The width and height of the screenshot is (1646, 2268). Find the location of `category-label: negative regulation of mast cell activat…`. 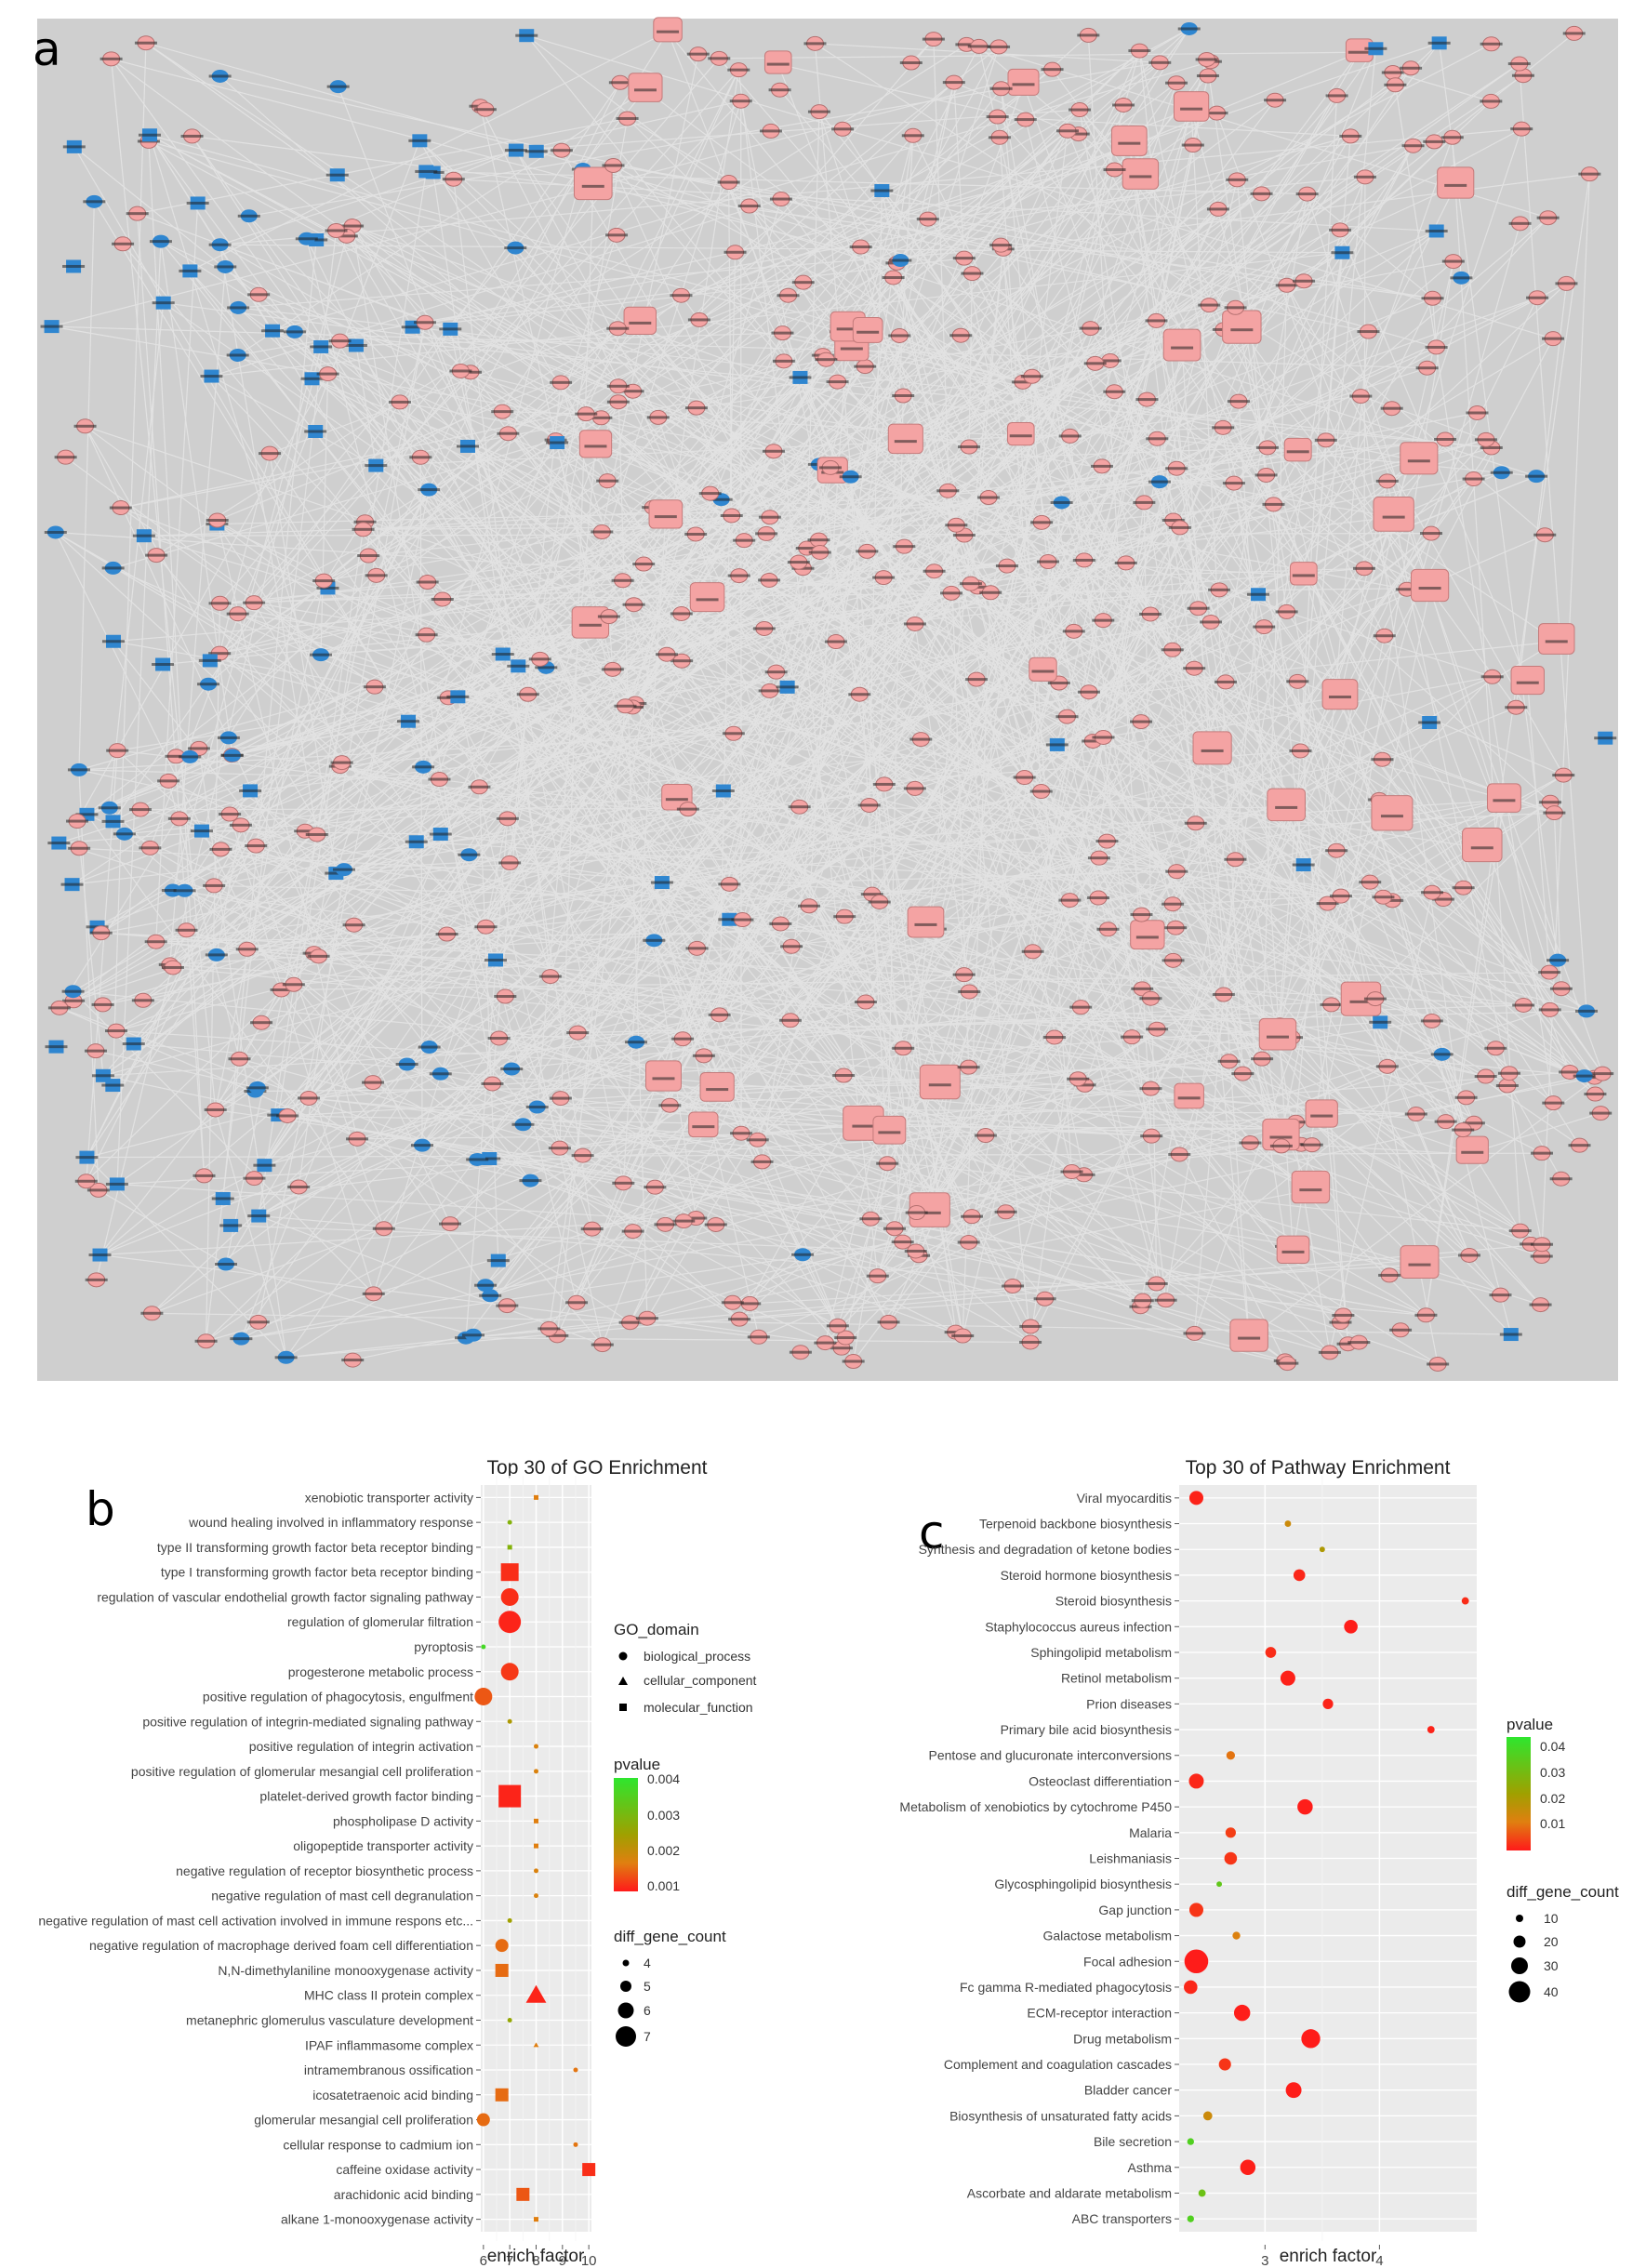

category-label: negative regulation of mast cell activat… is located at coordinates (255, 1920).